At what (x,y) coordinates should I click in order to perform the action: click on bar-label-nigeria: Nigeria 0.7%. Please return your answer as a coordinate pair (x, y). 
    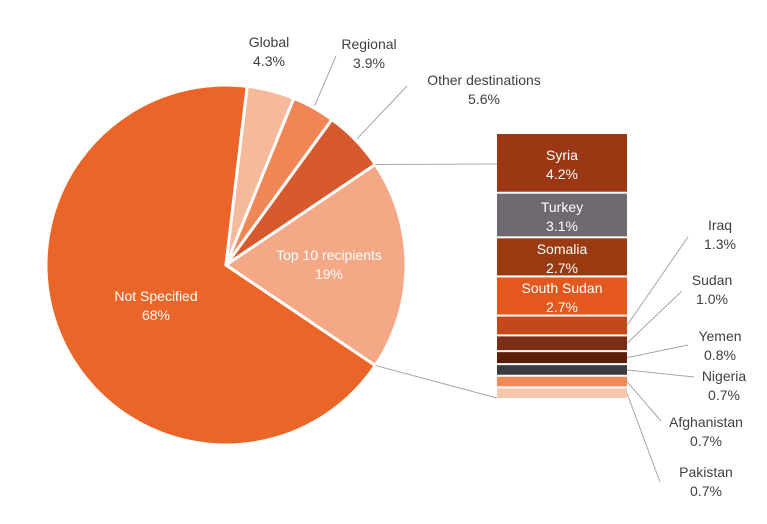
    Looking at the image, I should click on (724, 385).